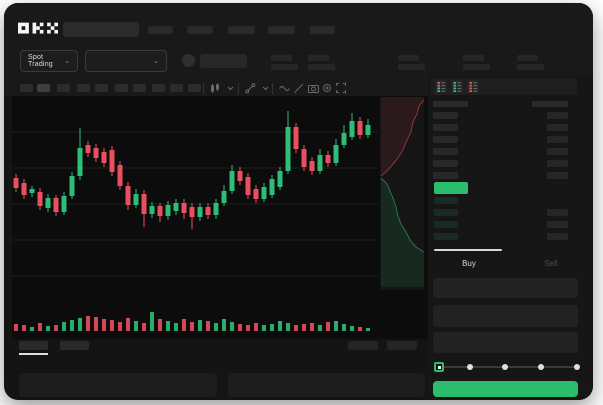 This screenshot has height=405, width=603. I want to click on book-bids-icon, so click(457, 86).